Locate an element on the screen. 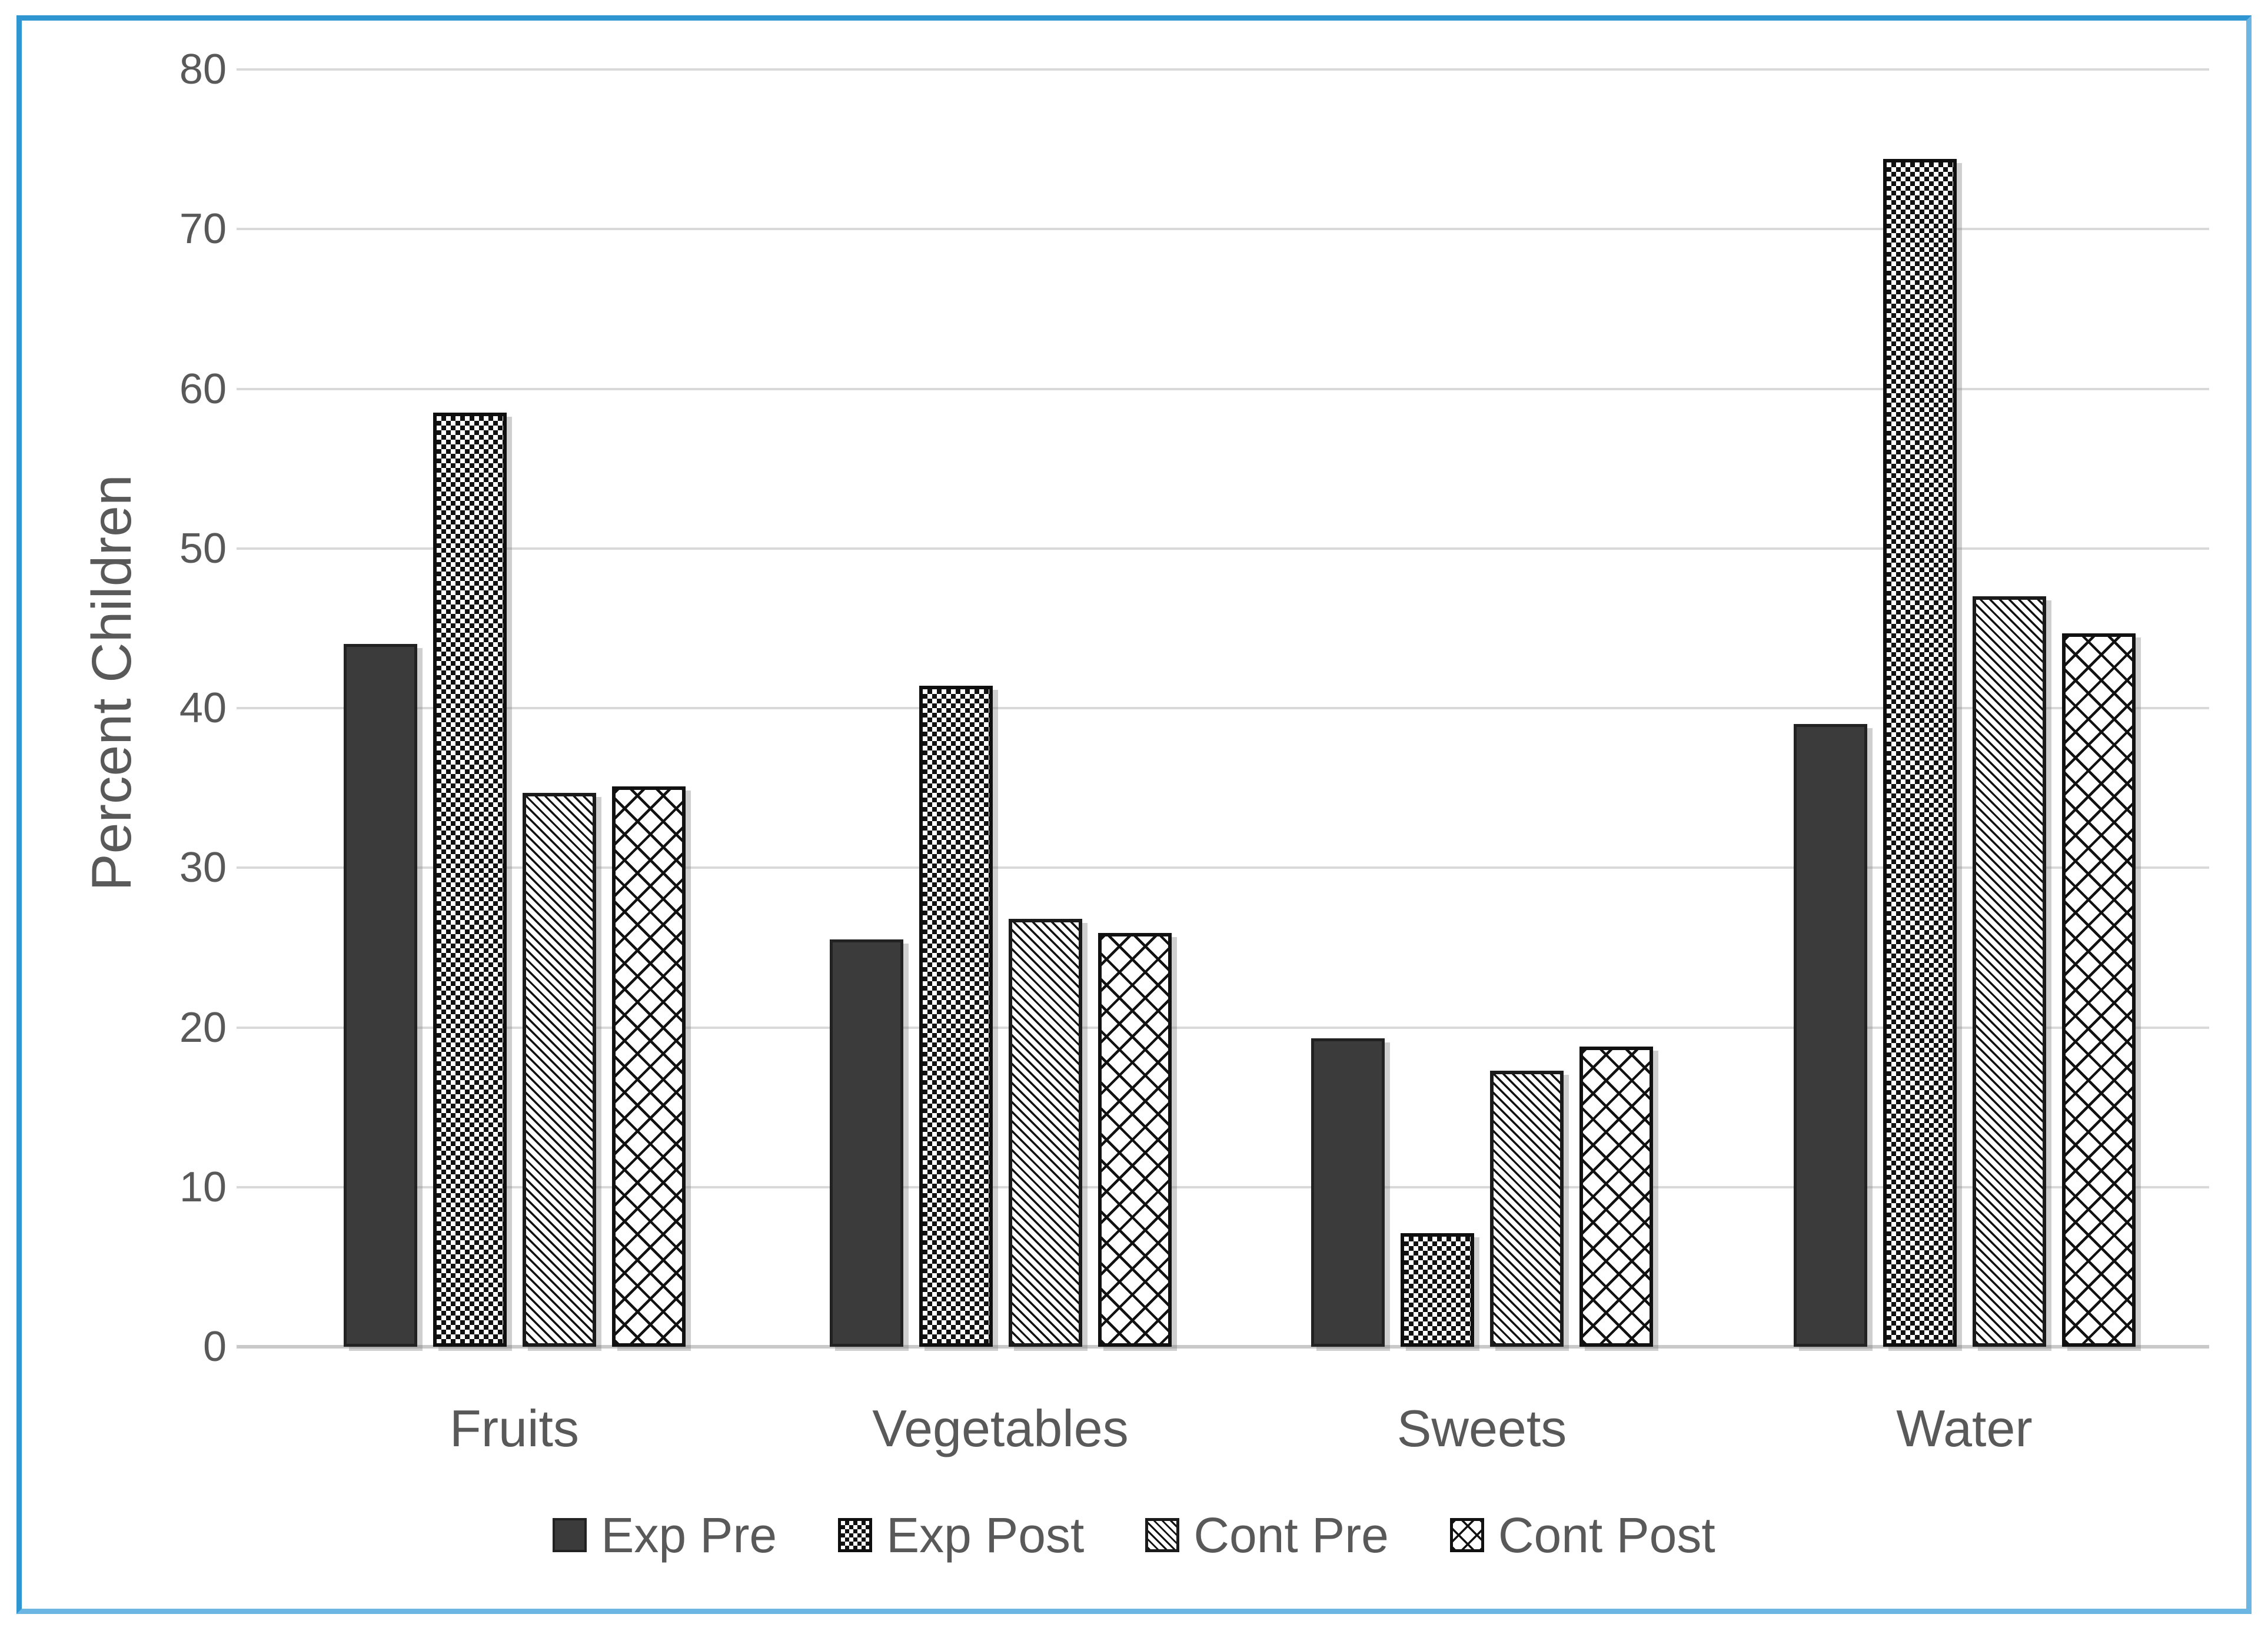 The image size is (2268, 1634). bar-cont-post-vegetables is located at coordinates (1135, 1140).